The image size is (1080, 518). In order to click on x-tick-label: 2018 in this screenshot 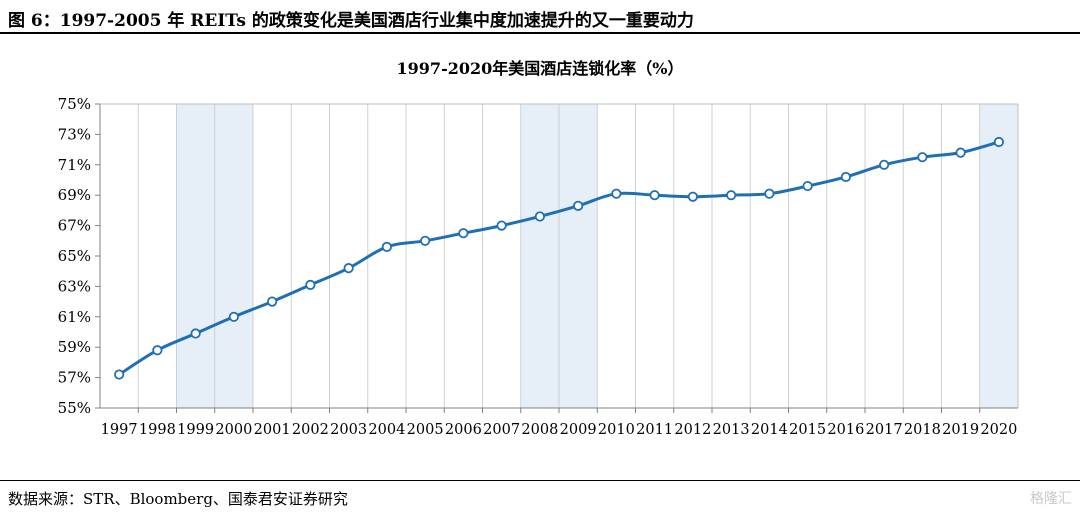, I will do `click(922, 430)`.